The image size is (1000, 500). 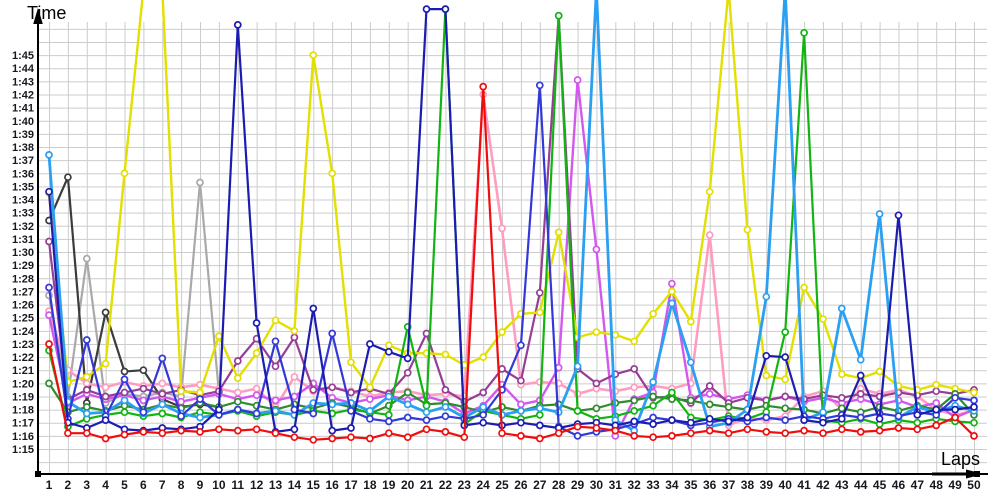 I want to click on svg-text: 37, so click(x=729, y=485).